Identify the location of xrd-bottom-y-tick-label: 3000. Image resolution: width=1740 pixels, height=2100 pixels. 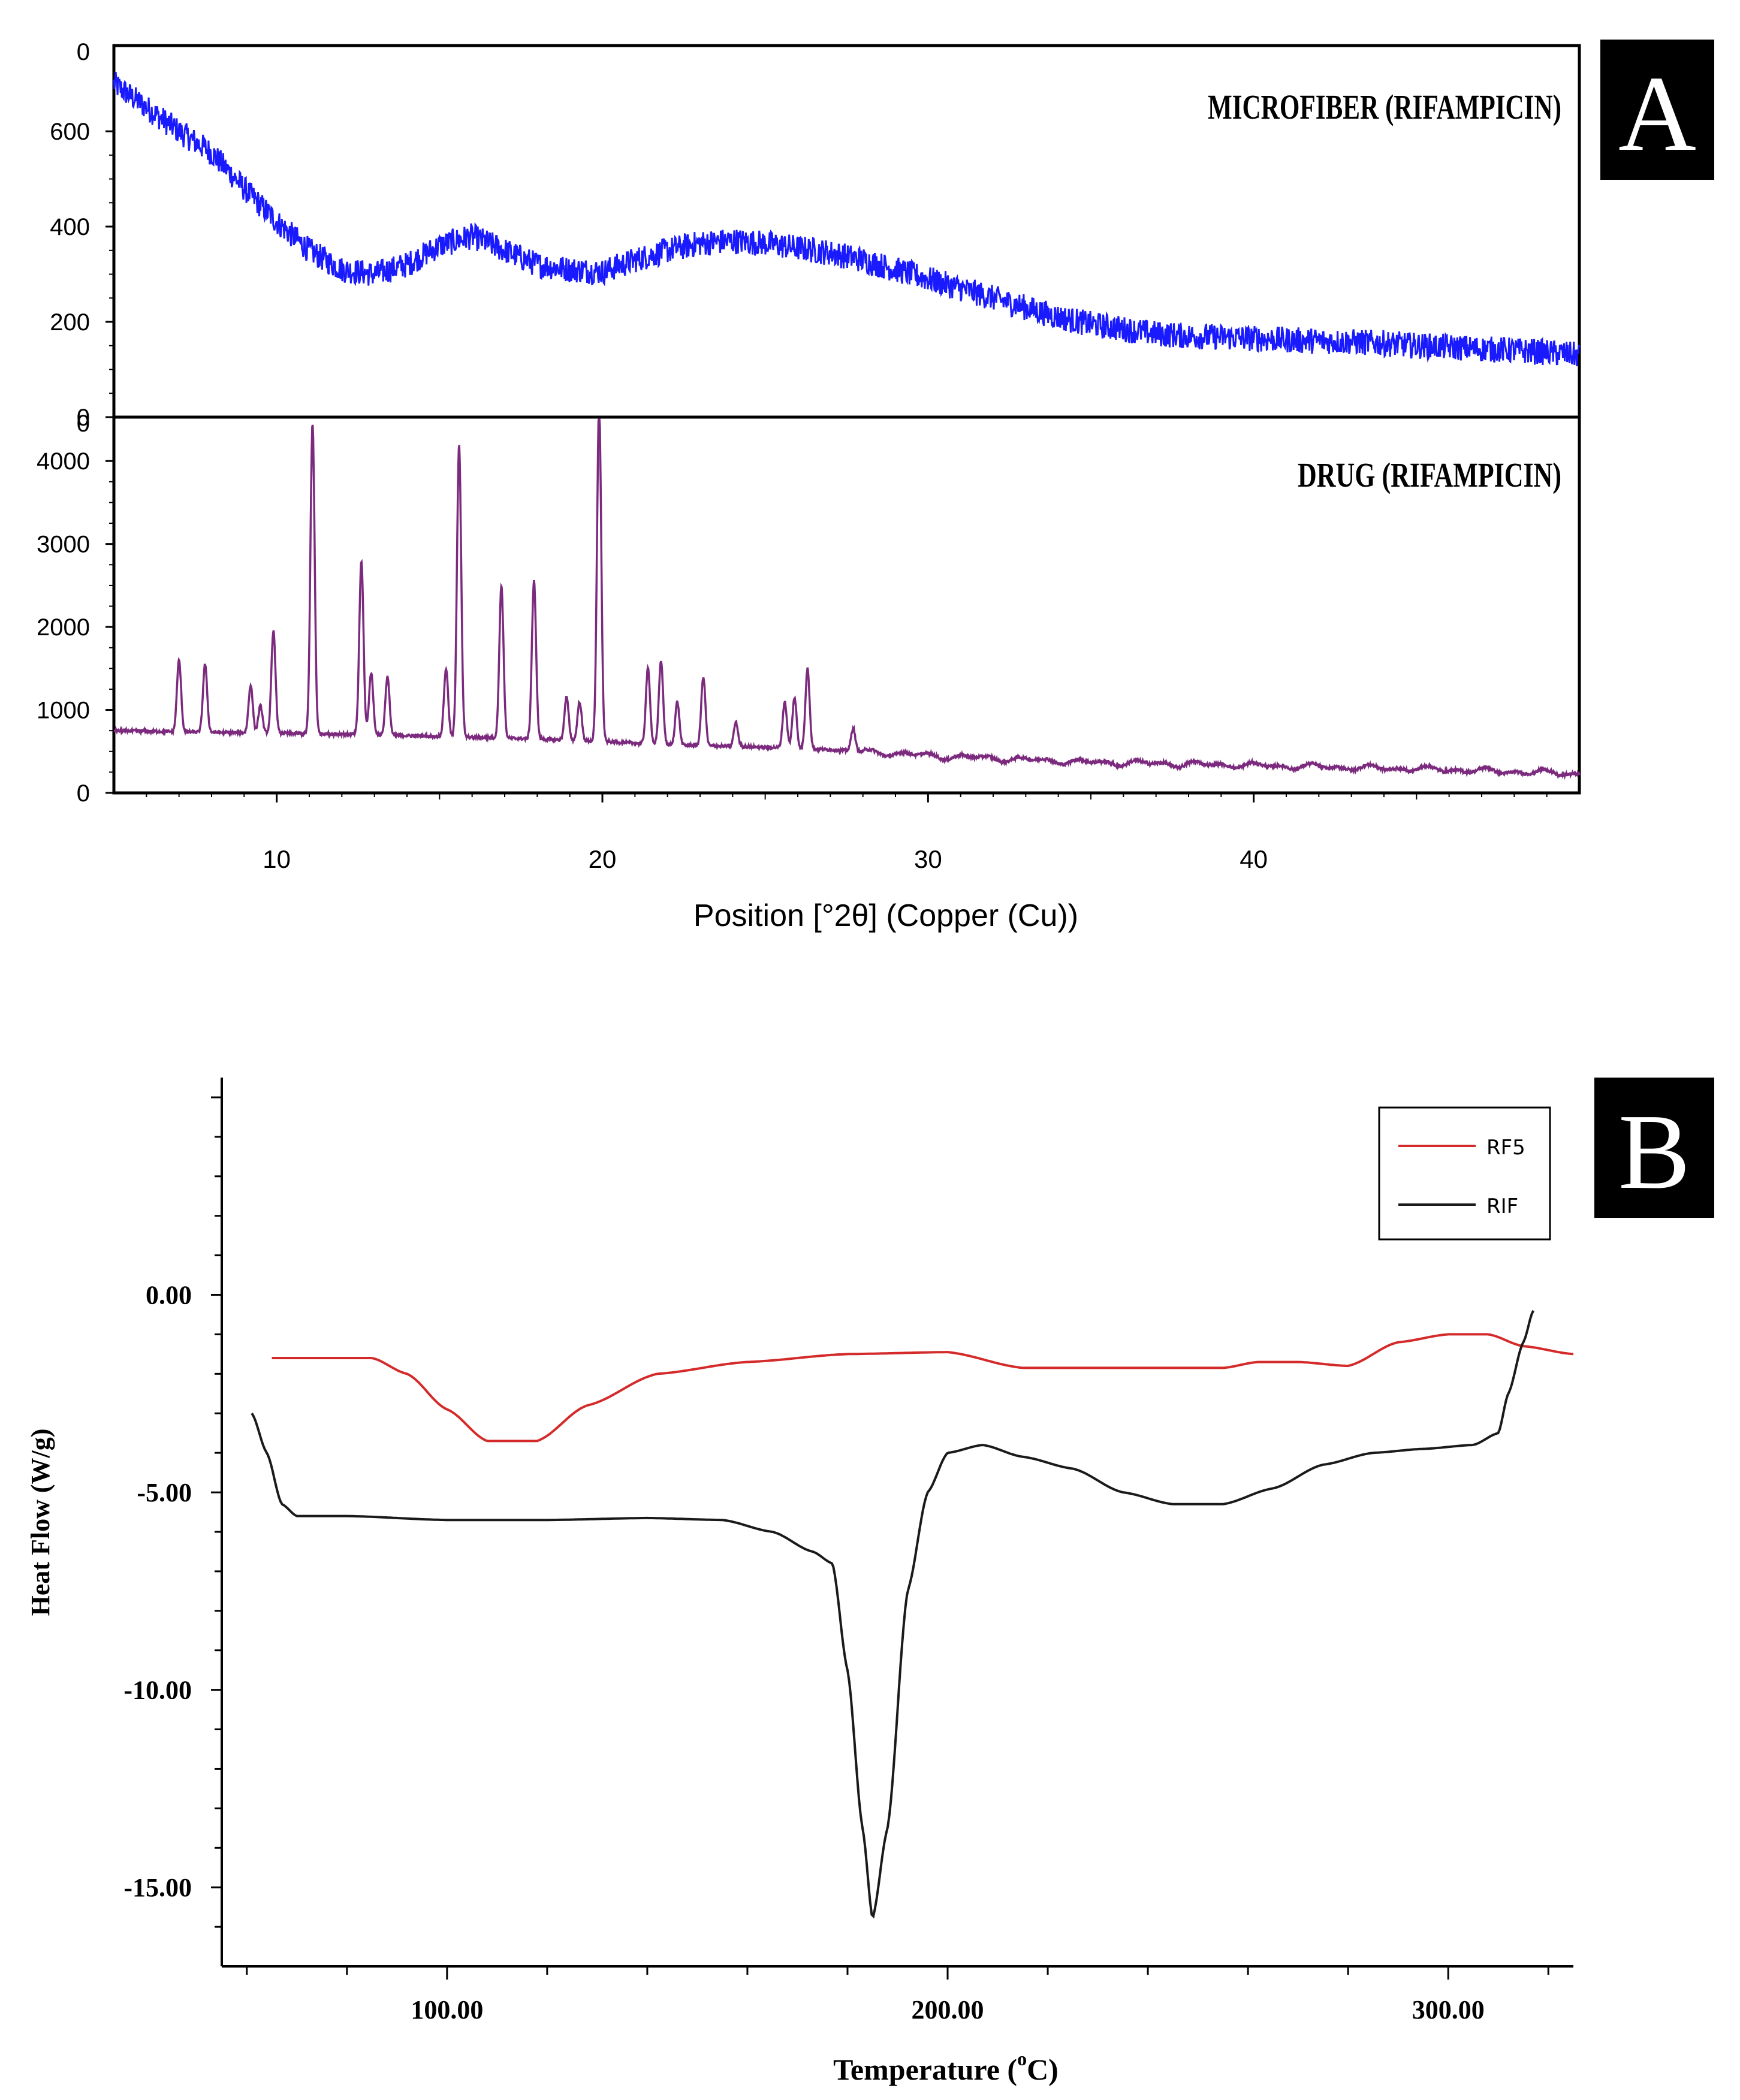
(64, 545).